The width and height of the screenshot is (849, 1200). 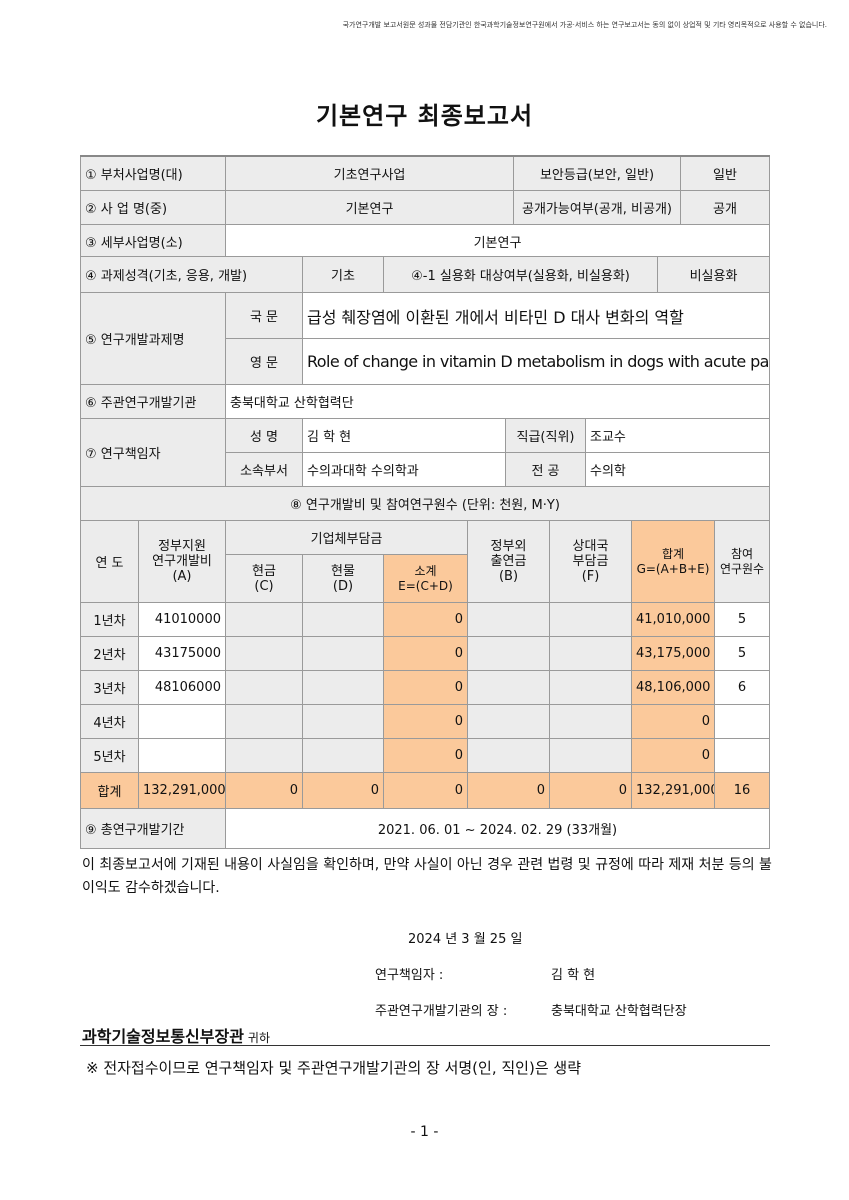 I want to click on cell-year: 3년차, so click(x=109, y=687).